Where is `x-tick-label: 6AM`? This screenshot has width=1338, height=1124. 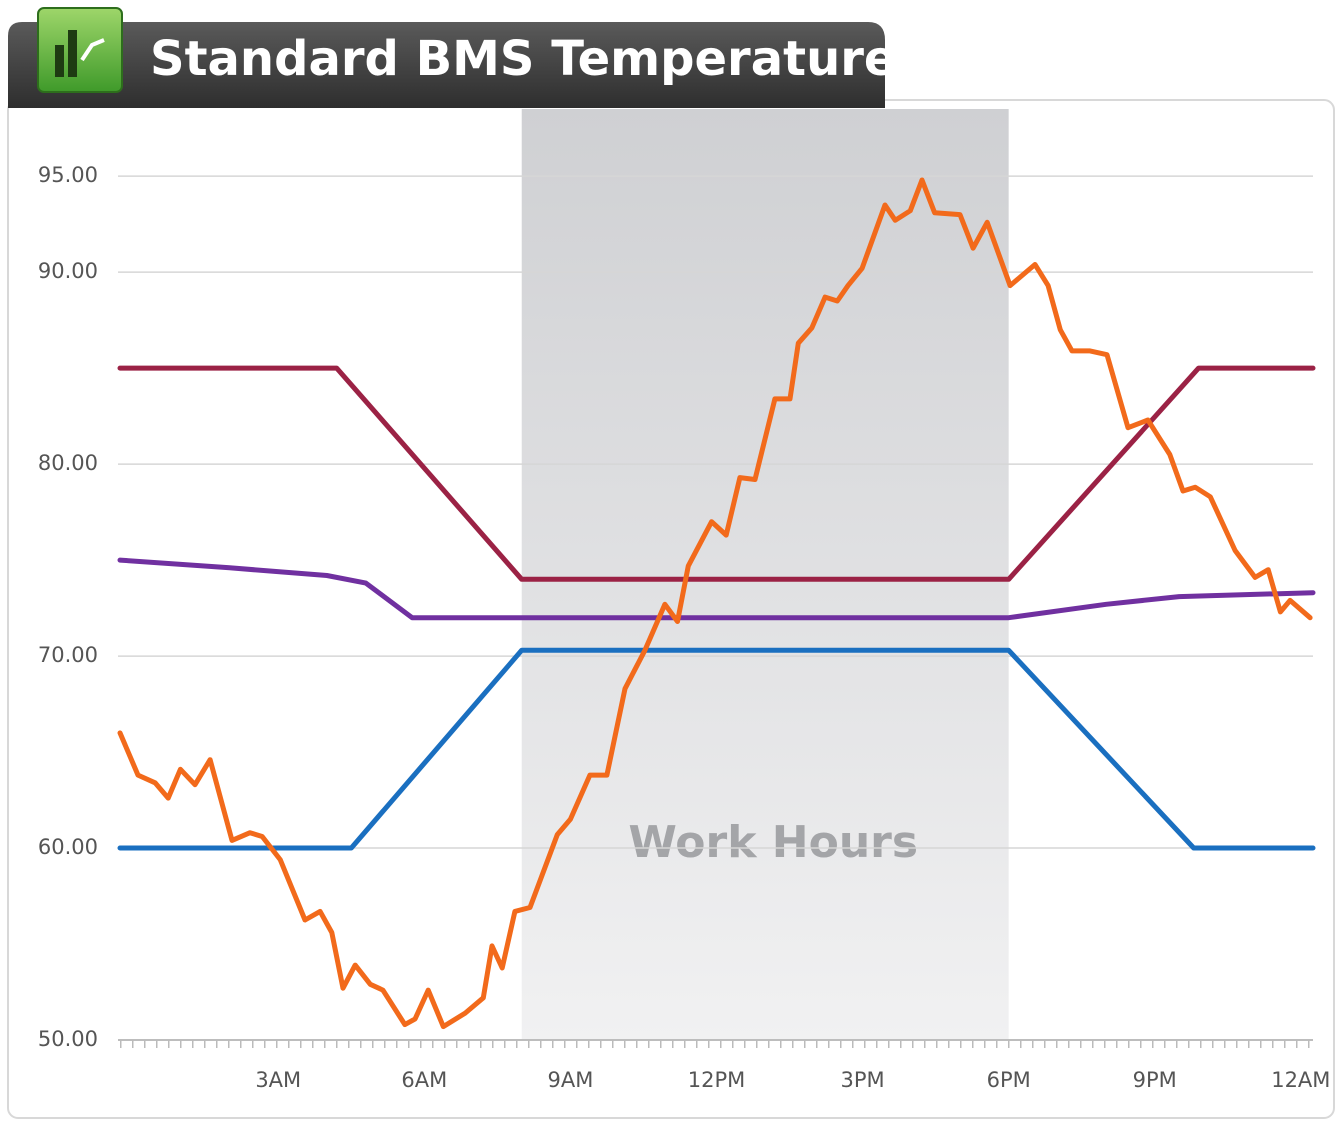 x-tick-label: 6AM is located at coordinates (424, 1080).